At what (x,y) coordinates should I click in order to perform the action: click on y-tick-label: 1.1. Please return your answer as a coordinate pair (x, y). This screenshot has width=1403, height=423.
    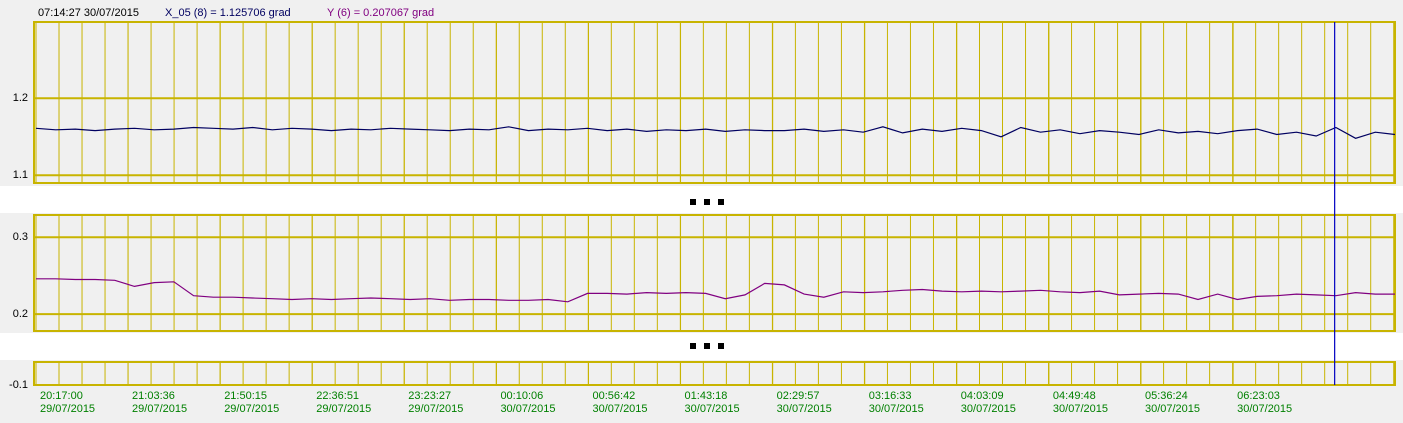
    Looking at the image, I should click on (20, 175).